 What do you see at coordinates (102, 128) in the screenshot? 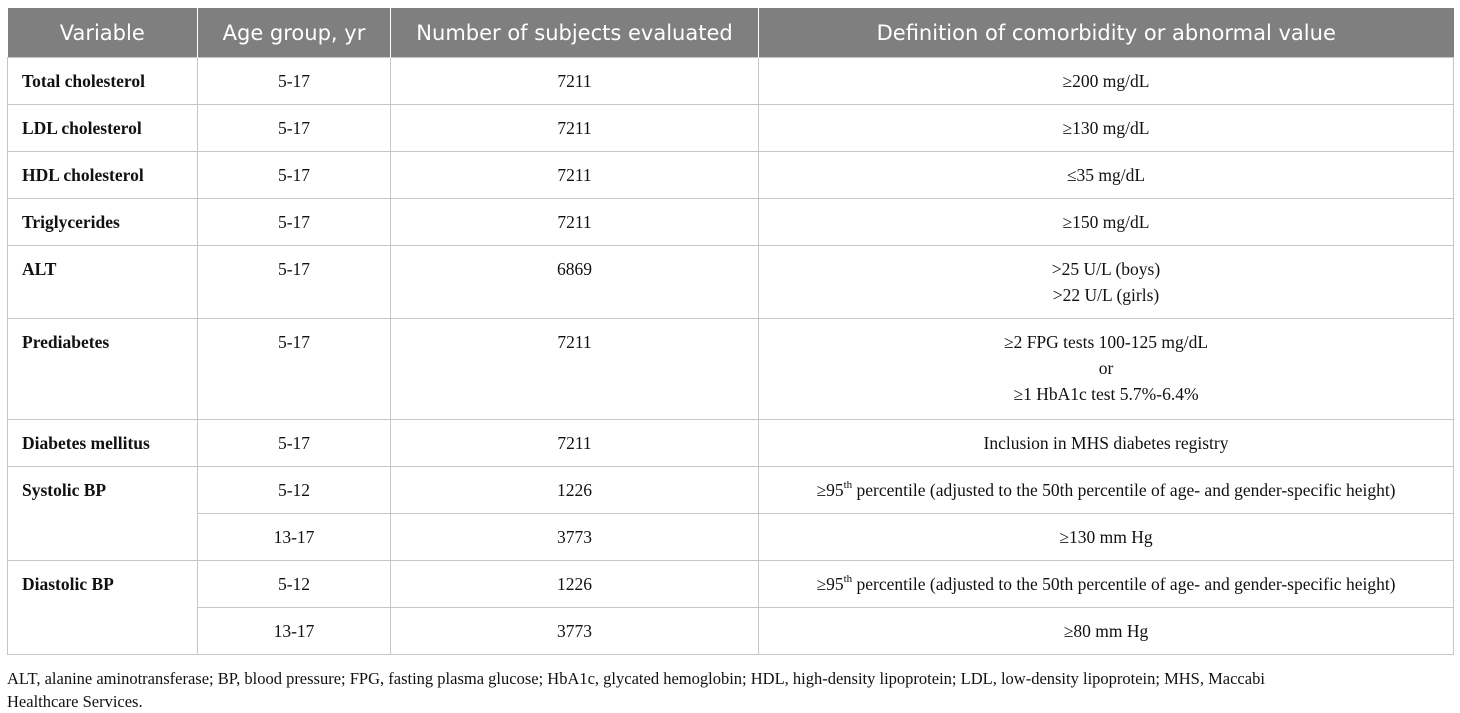
I see `cell-variable: LDL cholesterol` at bounding box center [102, 128].